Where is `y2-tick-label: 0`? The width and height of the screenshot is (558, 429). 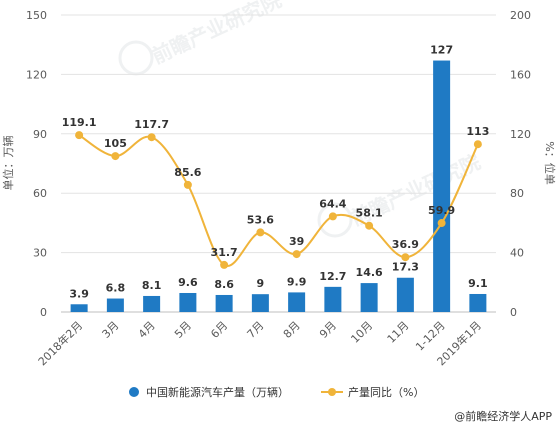 y2-tick-label: 0 is located at coordinates (513, 312).